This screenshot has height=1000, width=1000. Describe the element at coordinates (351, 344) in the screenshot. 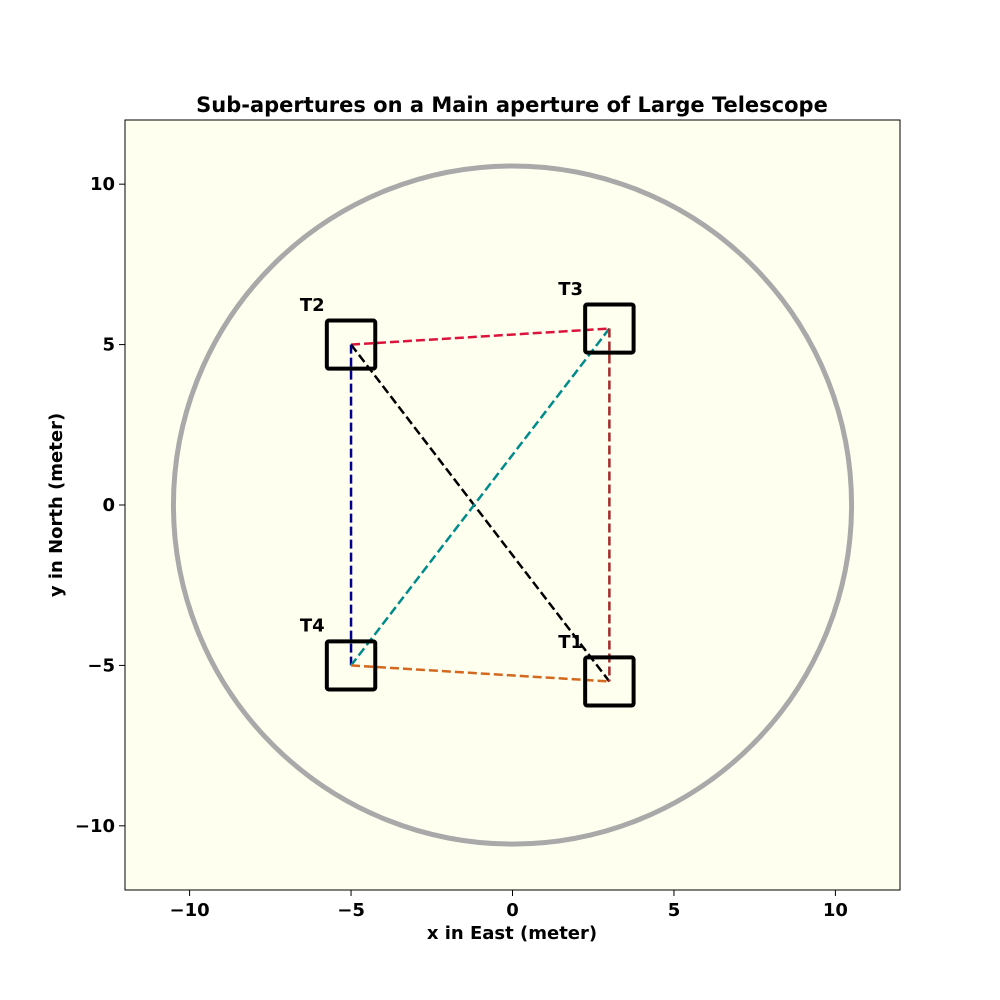

I see `sub-aperture-t2` at that location.